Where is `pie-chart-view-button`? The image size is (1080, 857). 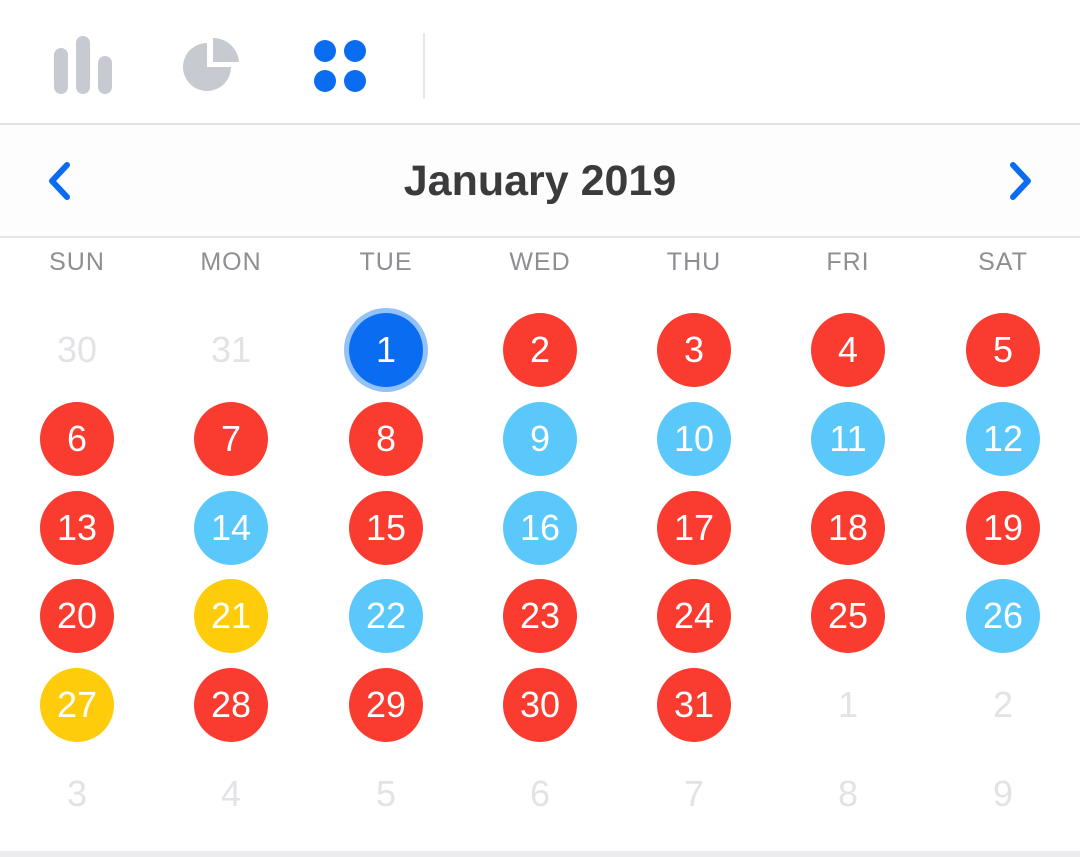 pie-chart-view-button is located at coordinates (211, 67).